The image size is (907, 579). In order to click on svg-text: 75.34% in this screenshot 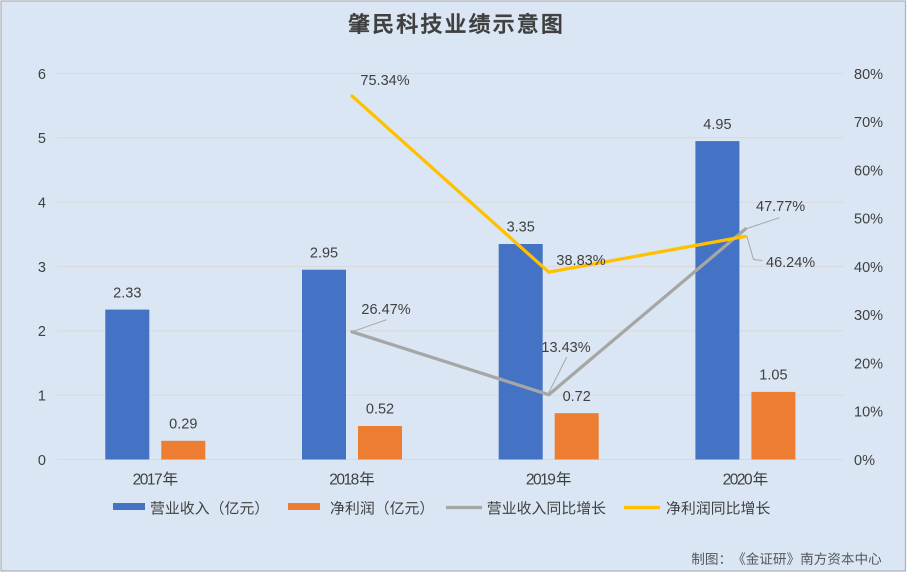, I will do `click(384, 81)`.